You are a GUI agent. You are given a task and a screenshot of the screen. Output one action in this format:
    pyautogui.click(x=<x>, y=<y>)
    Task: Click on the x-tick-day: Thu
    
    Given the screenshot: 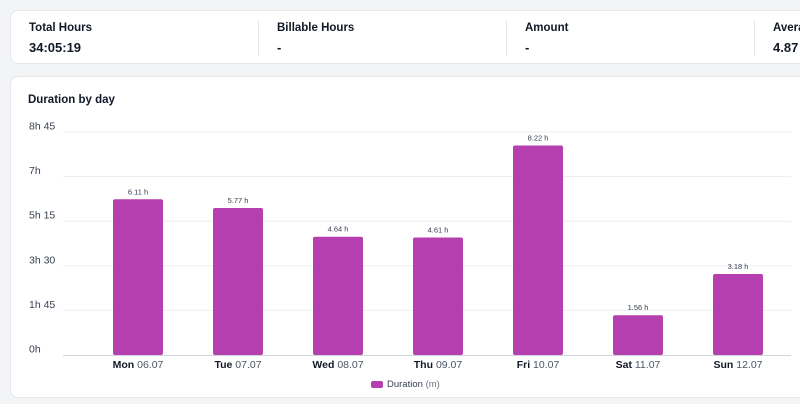 What is the action you would take?
    pyautogui.click(x=425, y=365)
    